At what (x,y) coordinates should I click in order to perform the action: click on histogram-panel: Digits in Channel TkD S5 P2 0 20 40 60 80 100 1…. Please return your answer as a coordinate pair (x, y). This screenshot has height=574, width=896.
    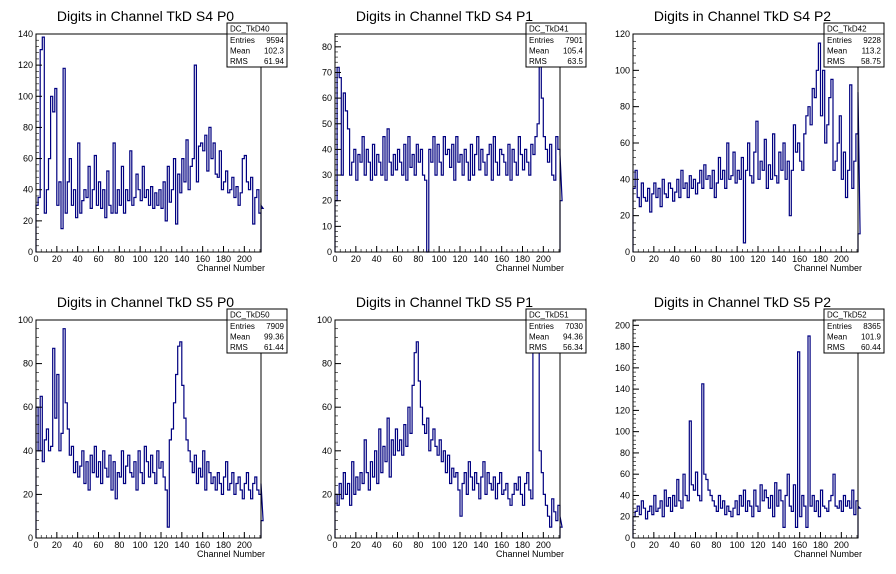
    Looking at the image, I should click on (750, 426).